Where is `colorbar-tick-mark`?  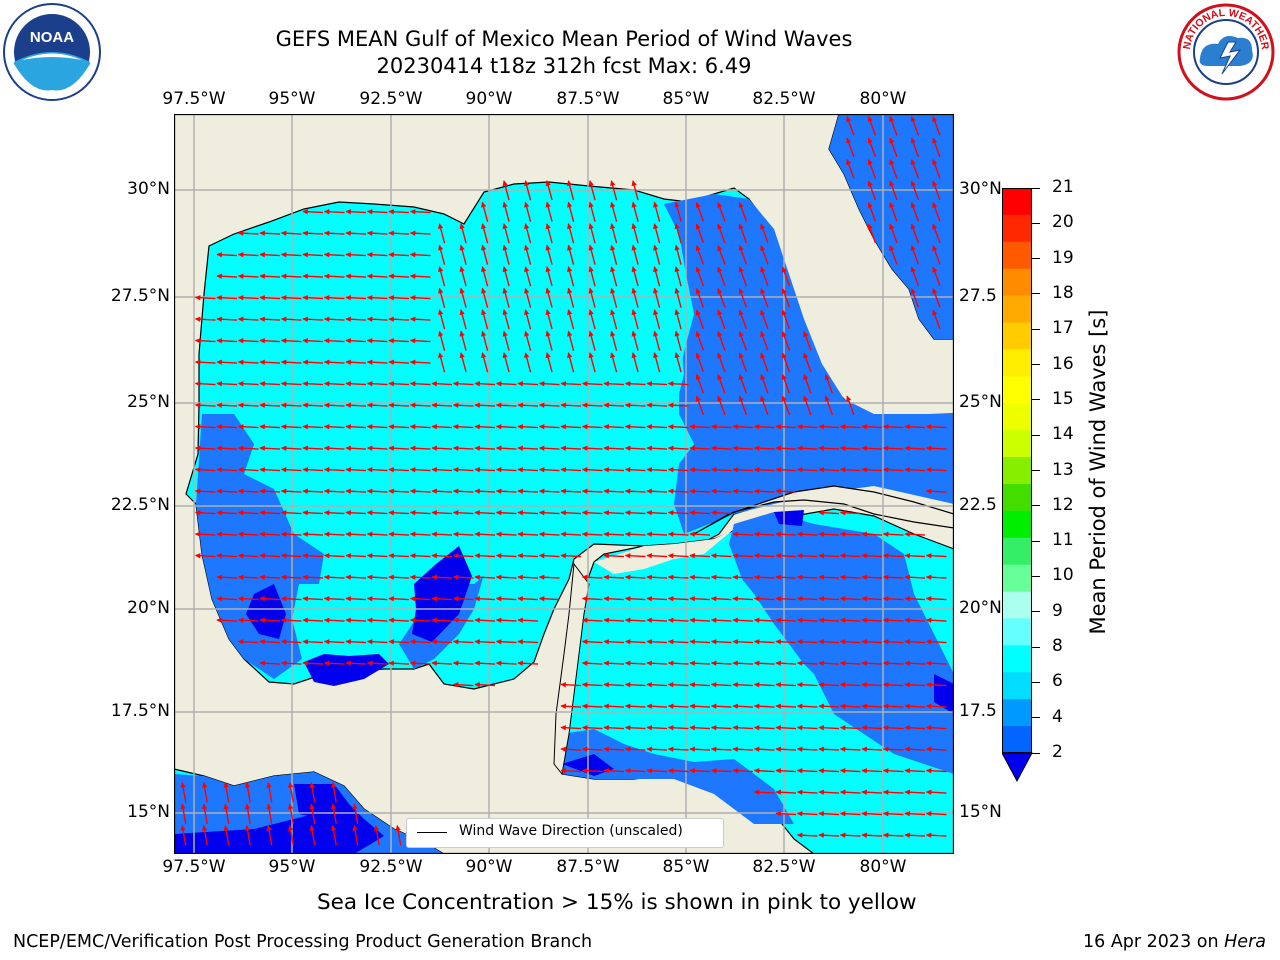
colorbar-tick-mark is located at coordinates (1036, 400).